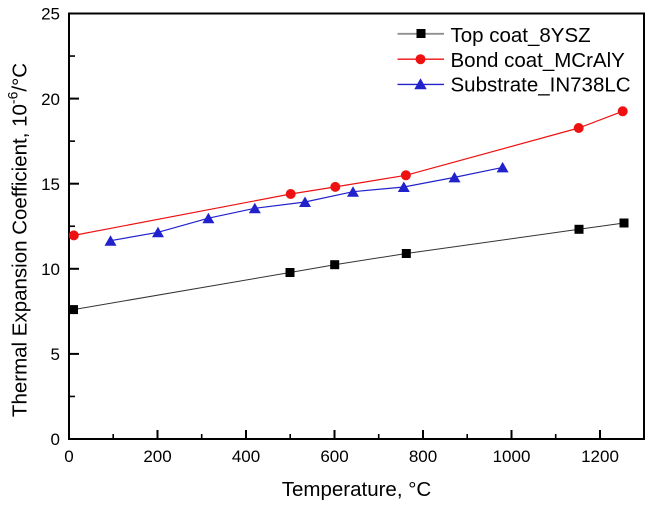 The height and width of the screenshot is (509, 653). I want to click on svg-text: 10, so click(50, 269).